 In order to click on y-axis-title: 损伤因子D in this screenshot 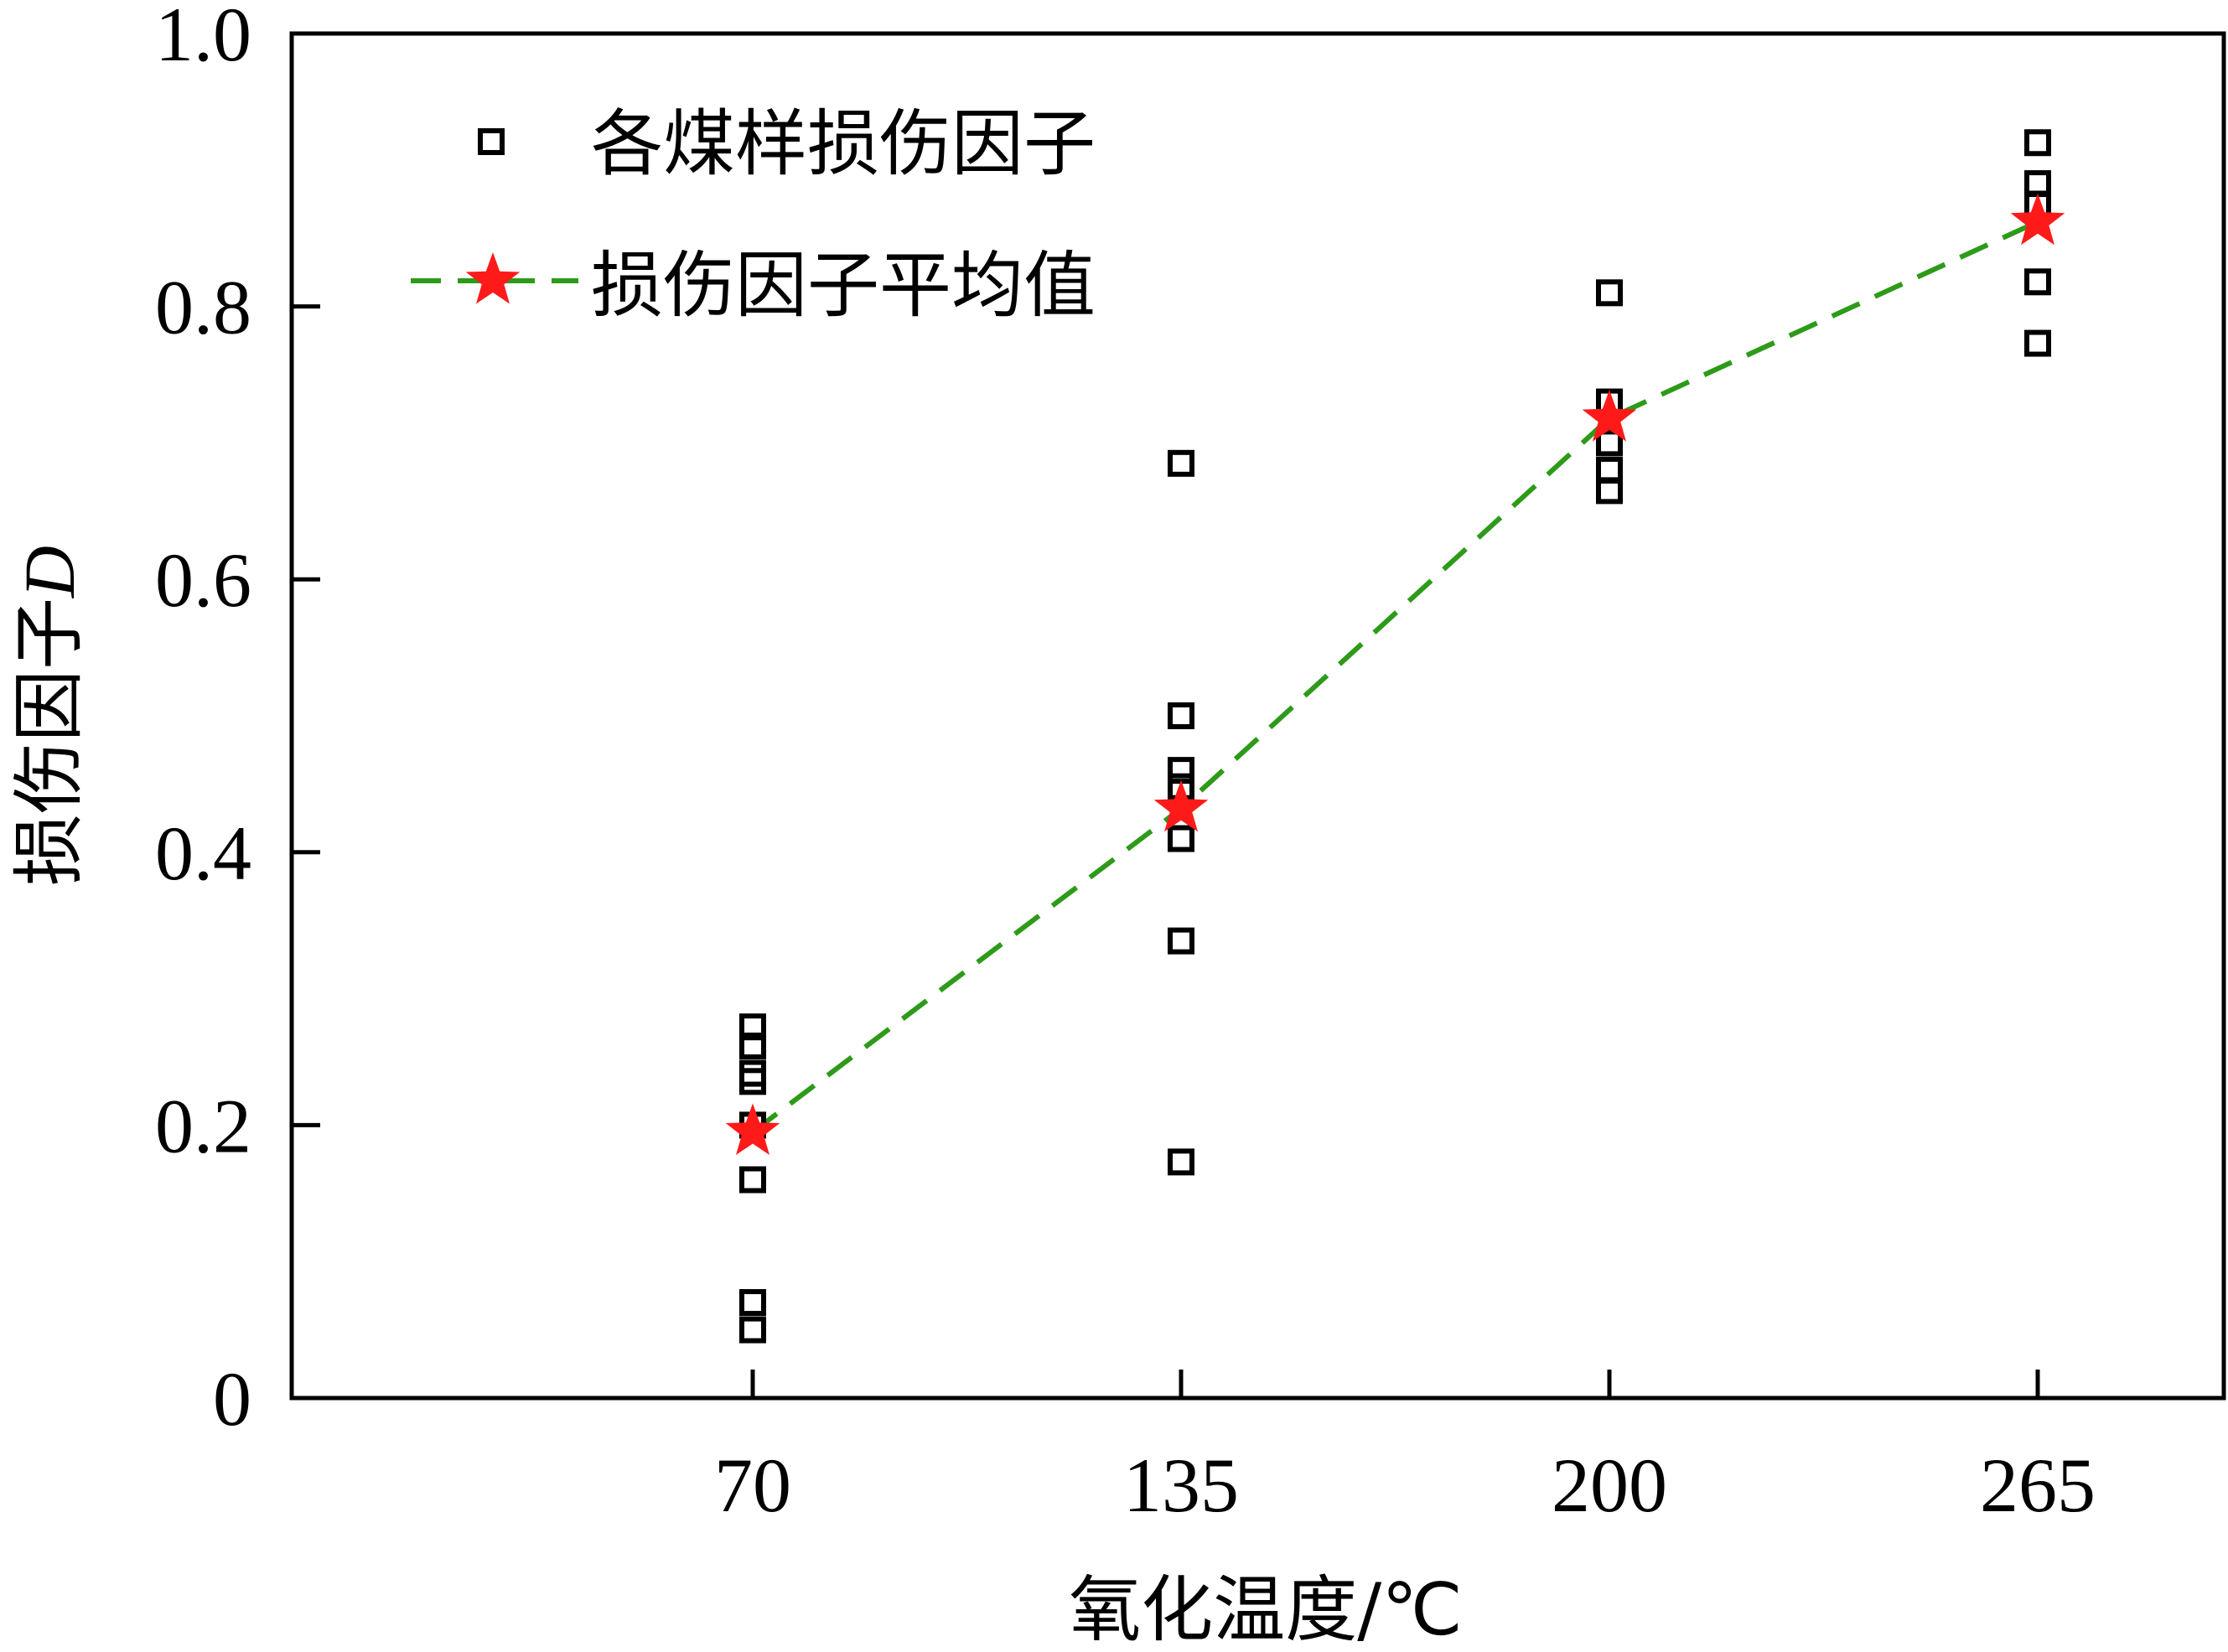, I will do `click(49, 716)`.